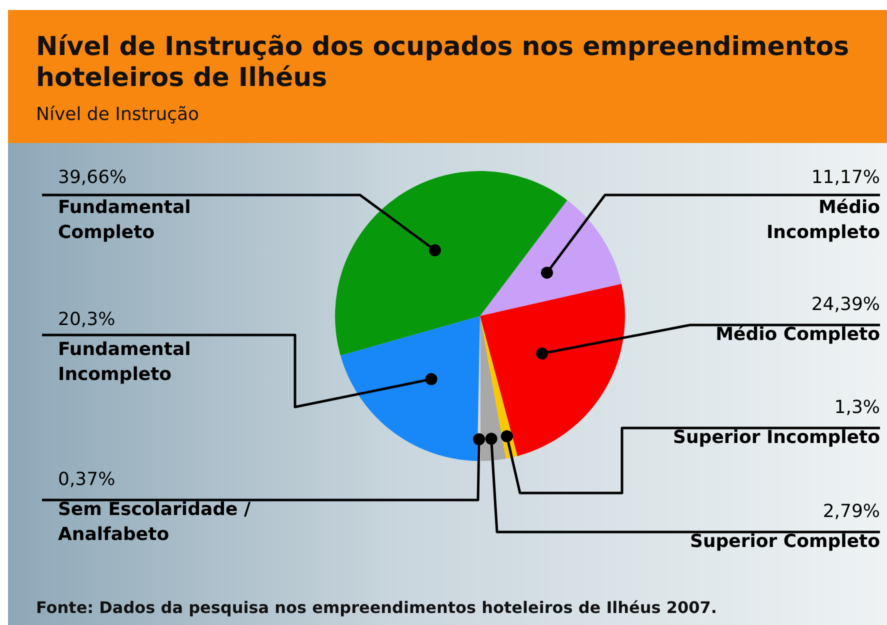 Image resolution: width=887 pixels, height=625 pixels. What do you see at coordinates (857, 407) in the screenshot?
I see `data-label: 1,3%` at bounding box center [857, 407].